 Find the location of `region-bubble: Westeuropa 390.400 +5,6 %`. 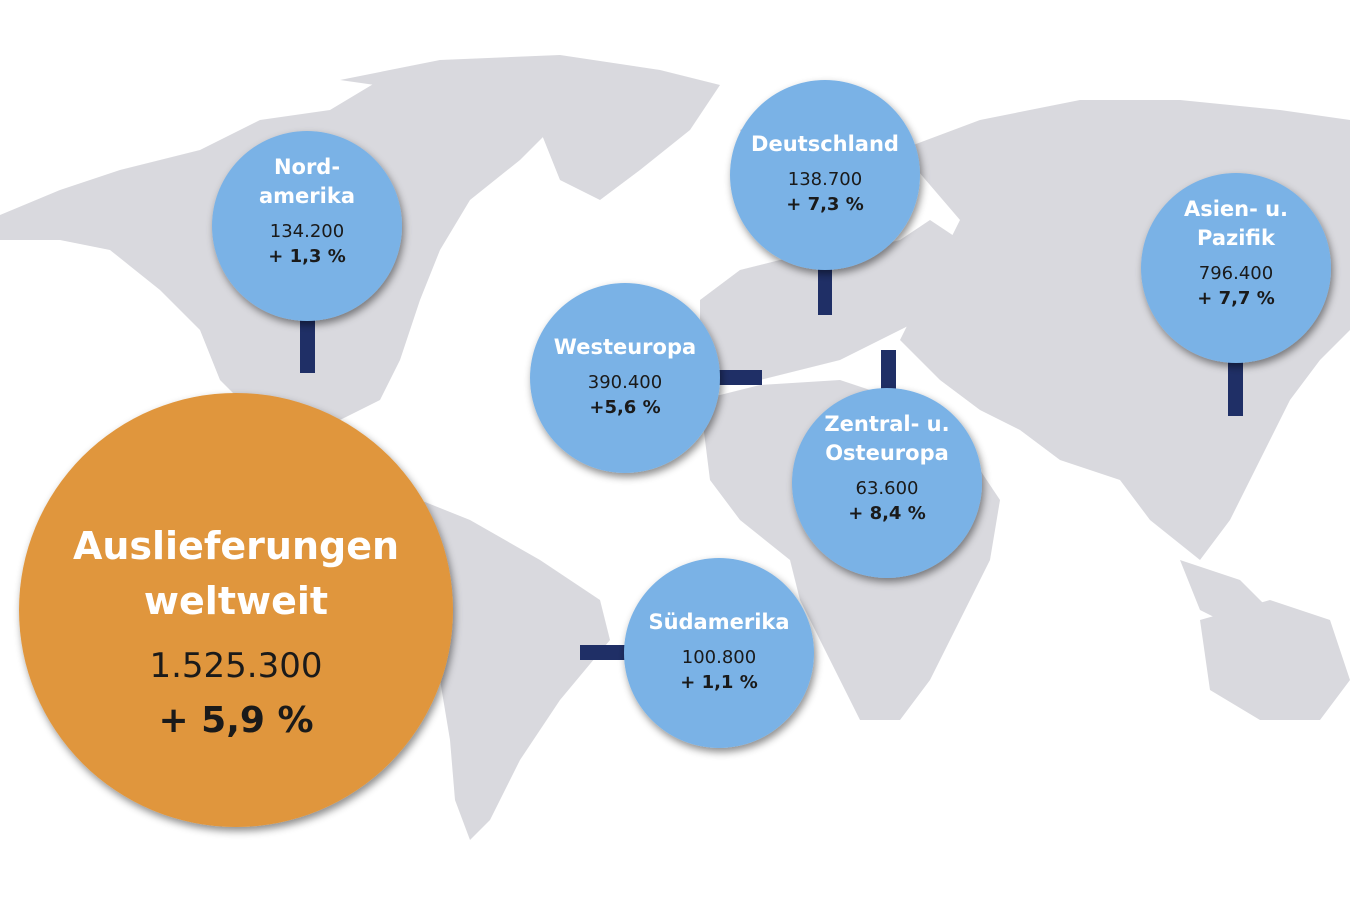

region-bubble: Westeuropa 390.400 +5,6 % is located at coordinates (625, 378).